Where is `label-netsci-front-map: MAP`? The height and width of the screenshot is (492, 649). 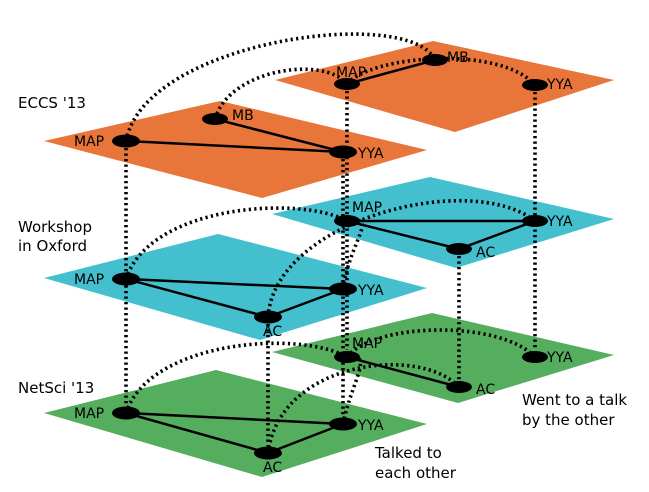 label-netsci-front-map: MAP is located at coordinates (89, 414).